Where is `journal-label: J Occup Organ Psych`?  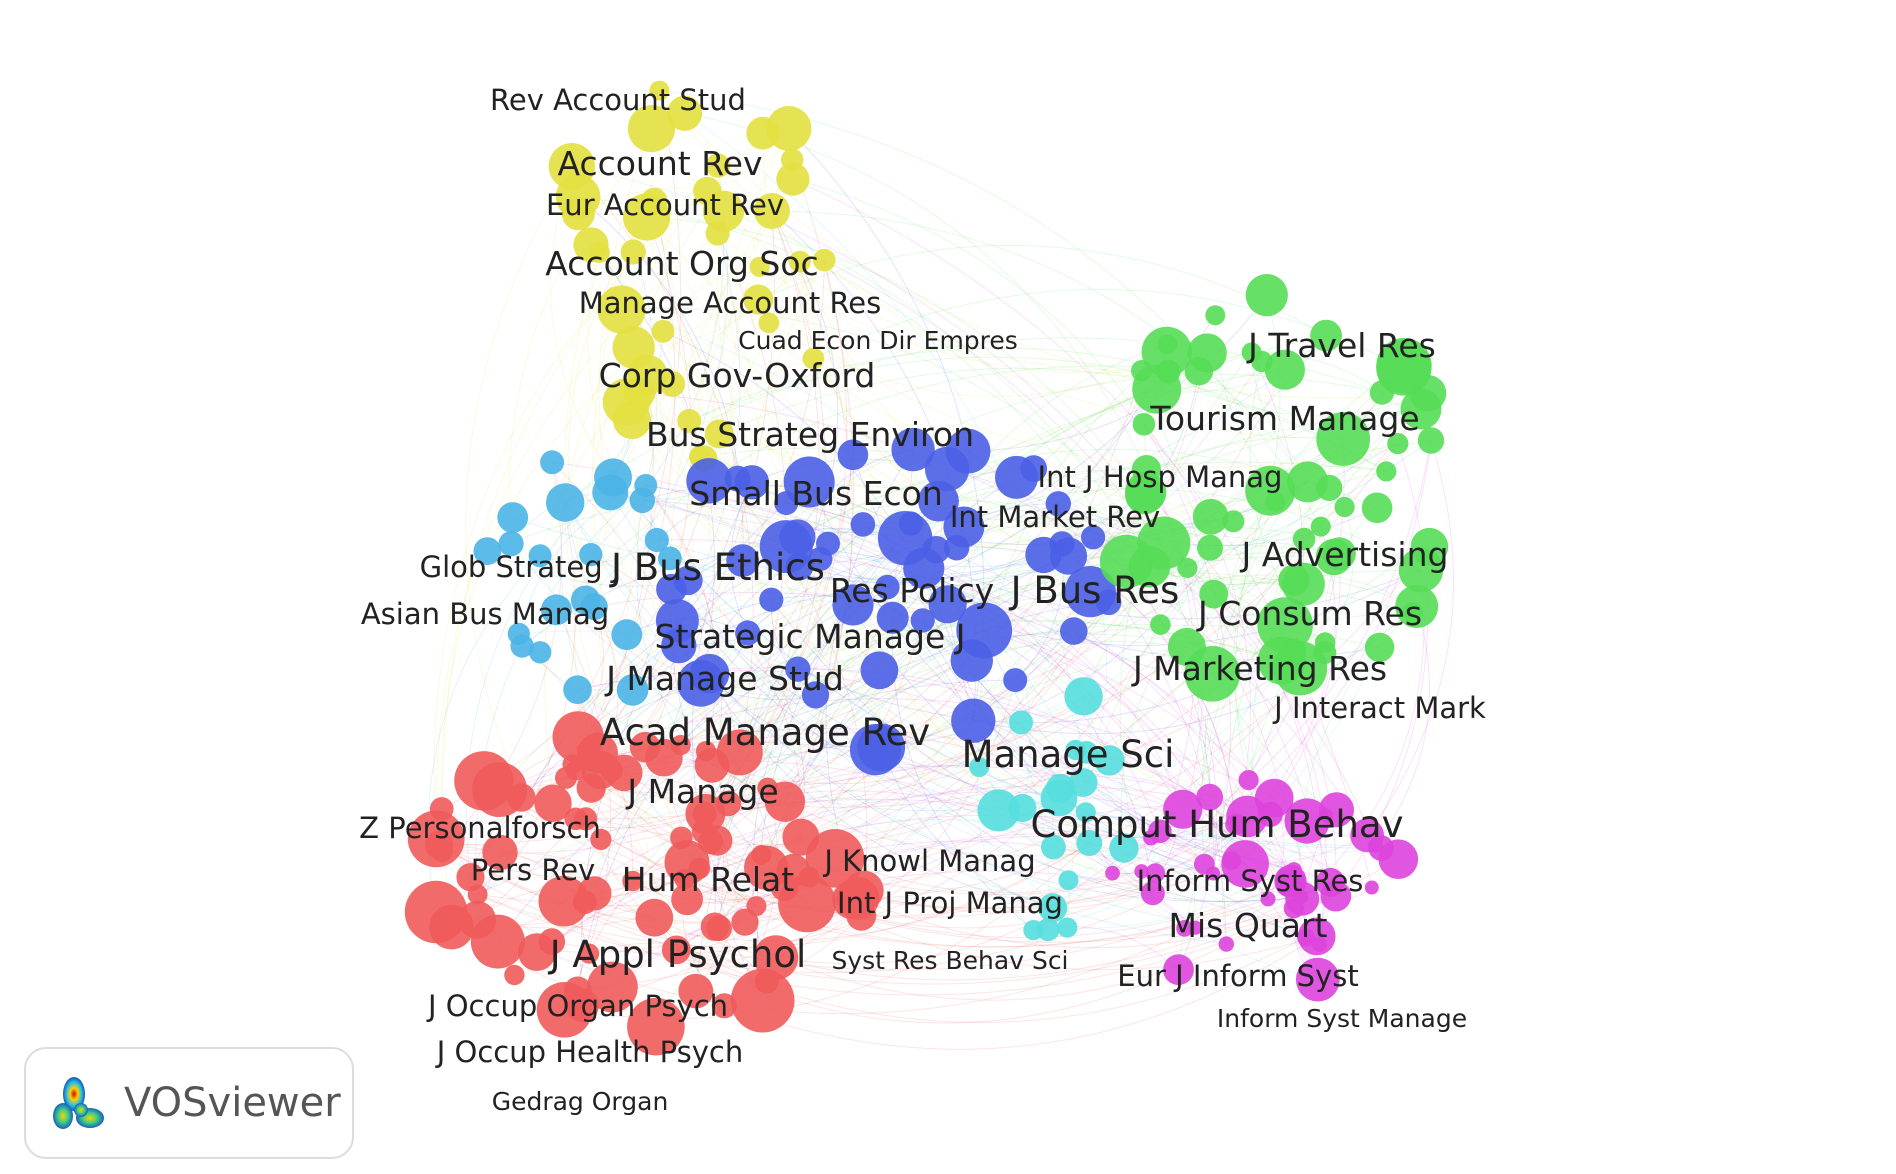 journal-label: J Occup Organ Psych is located at coordinates (577, 1006).